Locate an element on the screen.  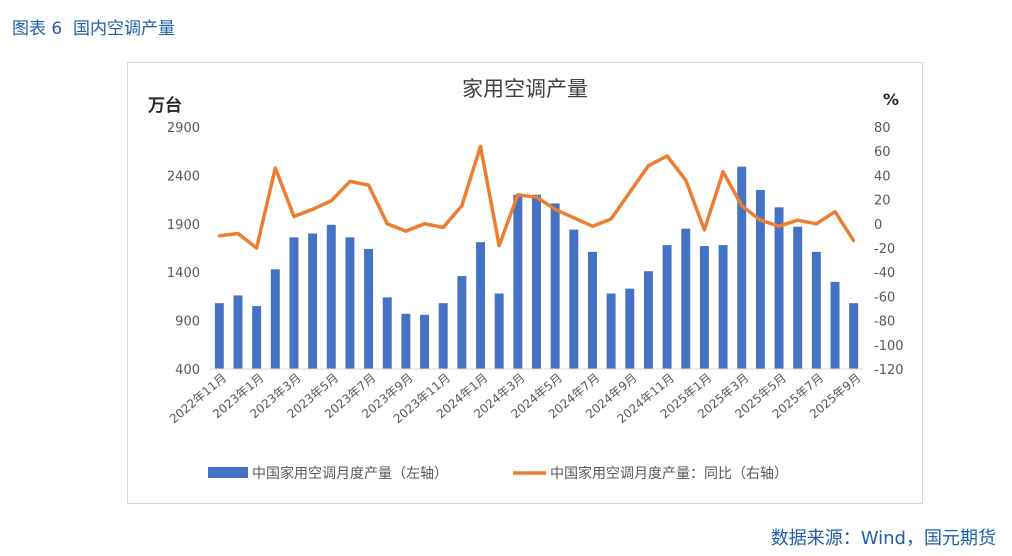
right-tick-label: -60 is located at coordinates (884, 297).